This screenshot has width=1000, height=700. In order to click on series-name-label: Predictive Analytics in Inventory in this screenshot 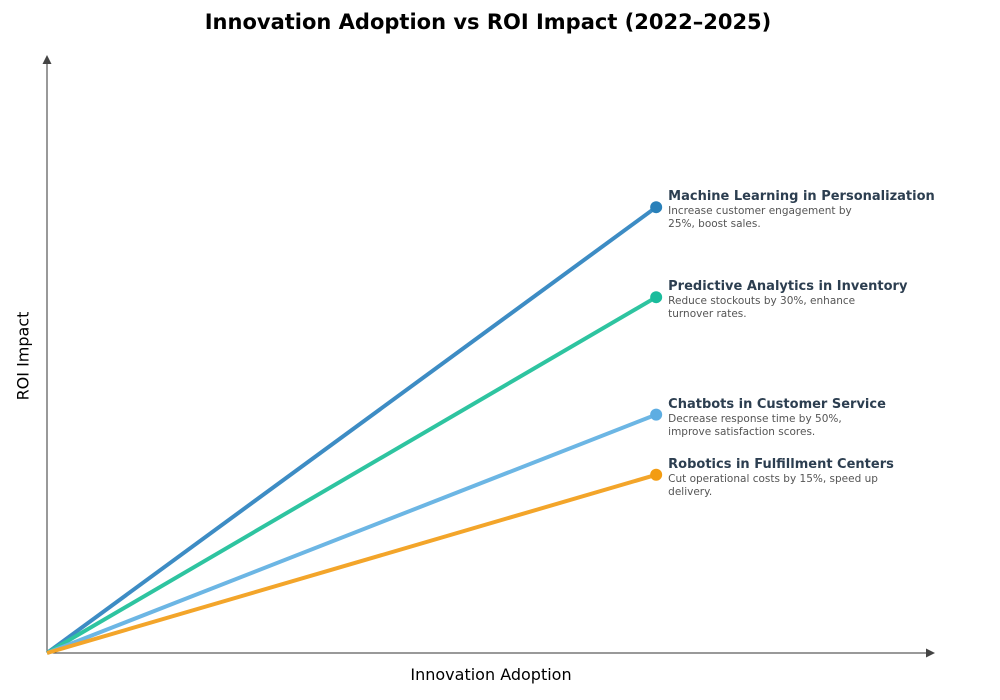, I will do `click(788, 287)`.